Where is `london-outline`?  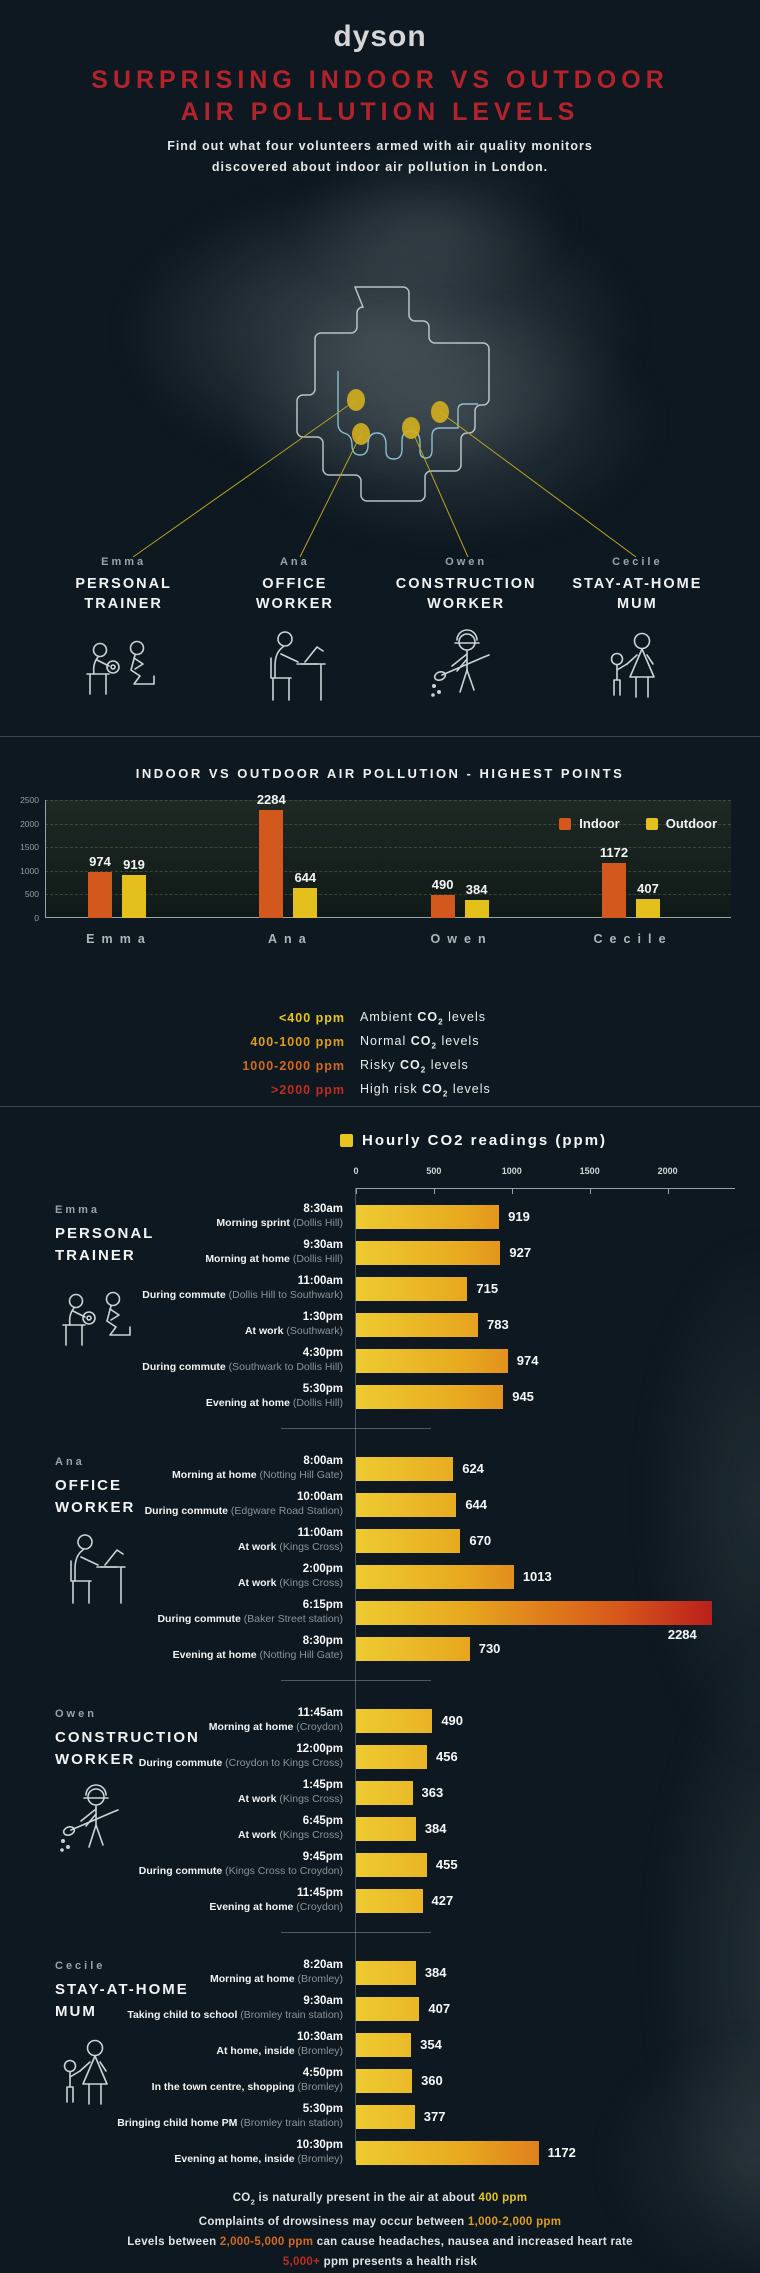
london-outline is located at coordinates (393, 394).